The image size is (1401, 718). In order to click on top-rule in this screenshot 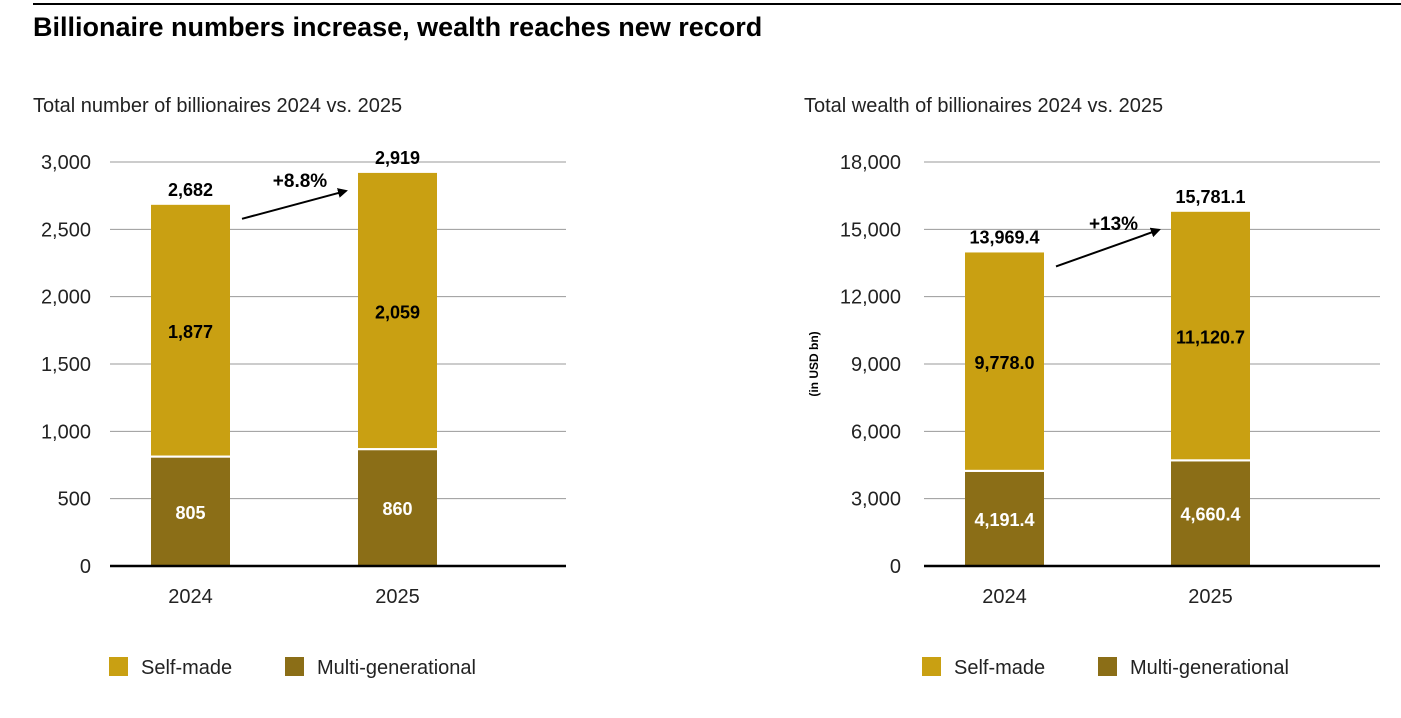, I will do `click(717, 4)`.